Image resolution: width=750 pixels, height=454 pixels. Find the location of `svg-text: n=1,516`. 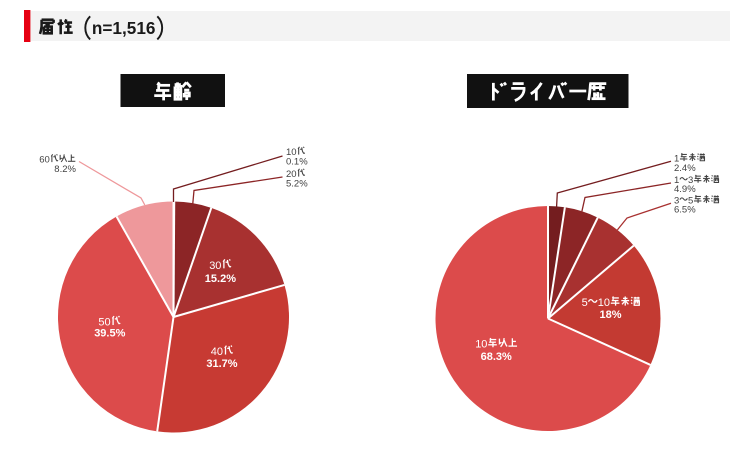

svg-text: n=1,516 is located at coordinates (124, 28).